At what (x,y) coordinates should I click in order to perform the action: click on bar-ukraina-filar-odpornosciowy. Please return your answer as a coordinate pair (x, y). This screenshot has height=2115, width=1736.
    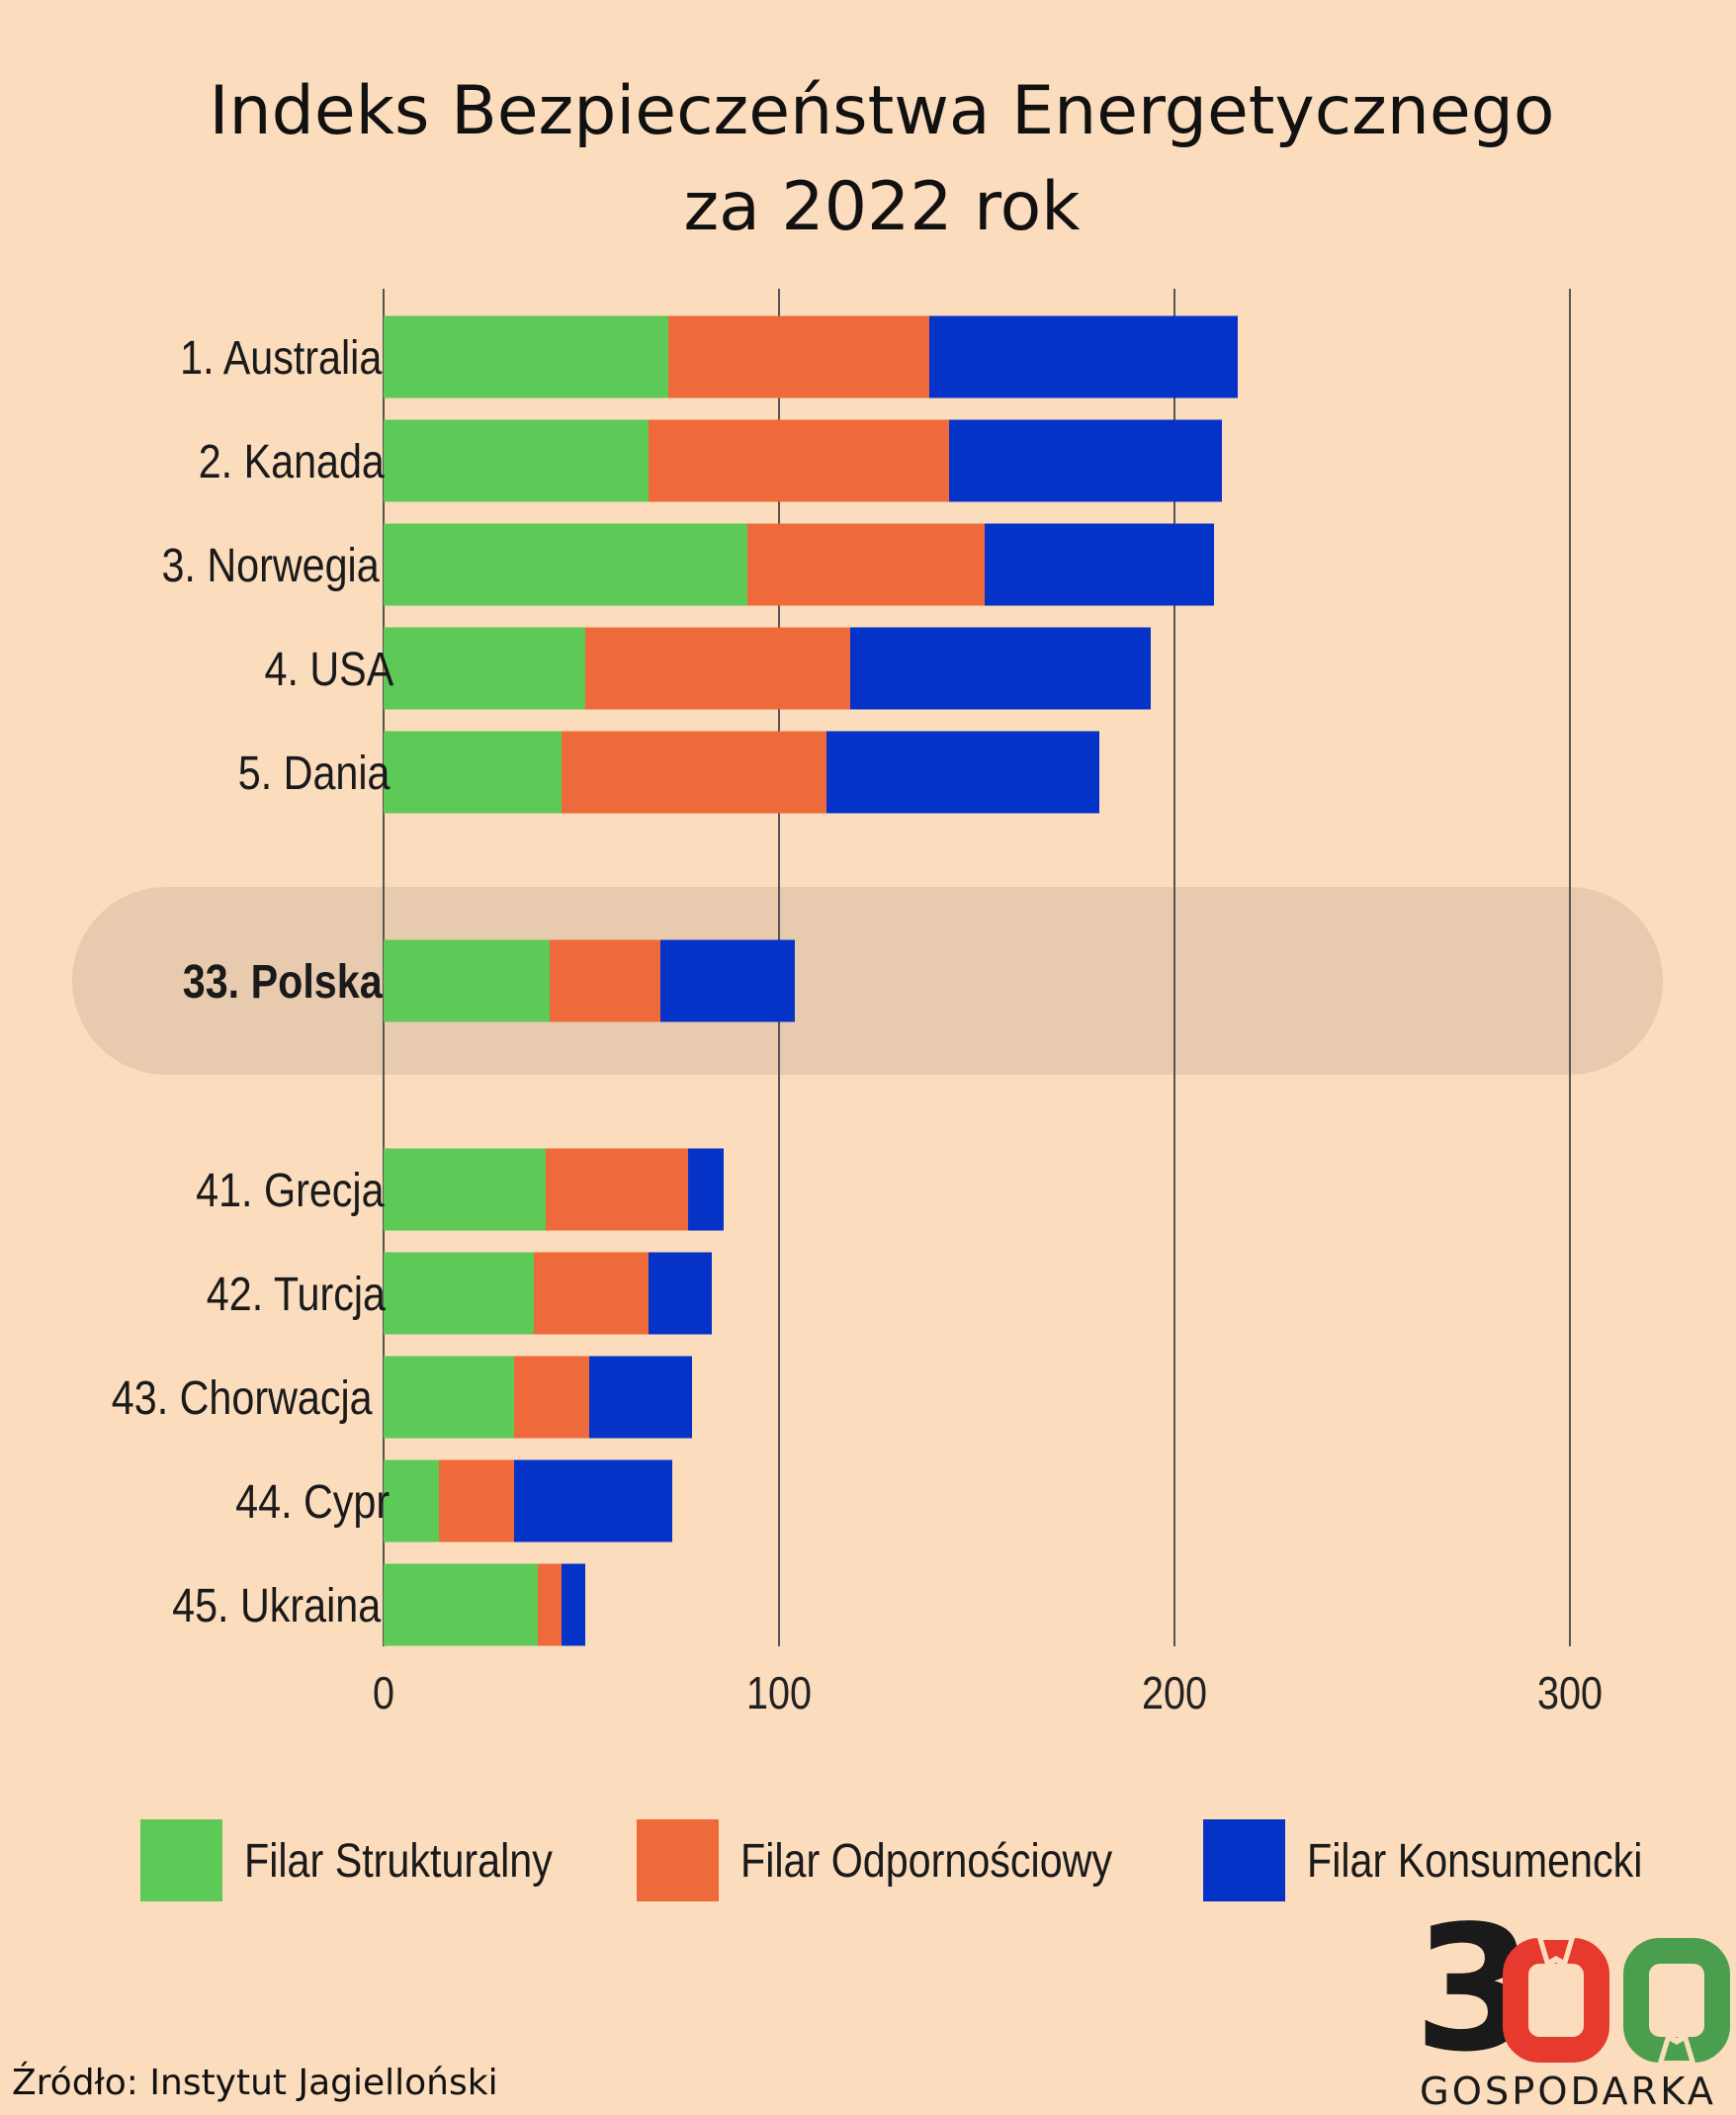
    Looking at the image, I should click on (550, 1605).